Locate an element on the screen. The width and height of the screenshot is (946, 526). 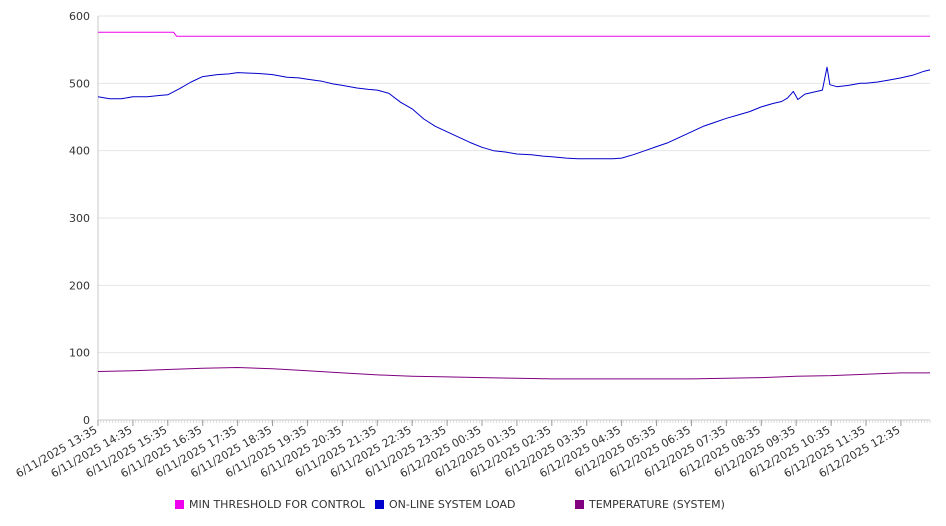
y-tick-label: 300 is located at coordinates (79, 218).